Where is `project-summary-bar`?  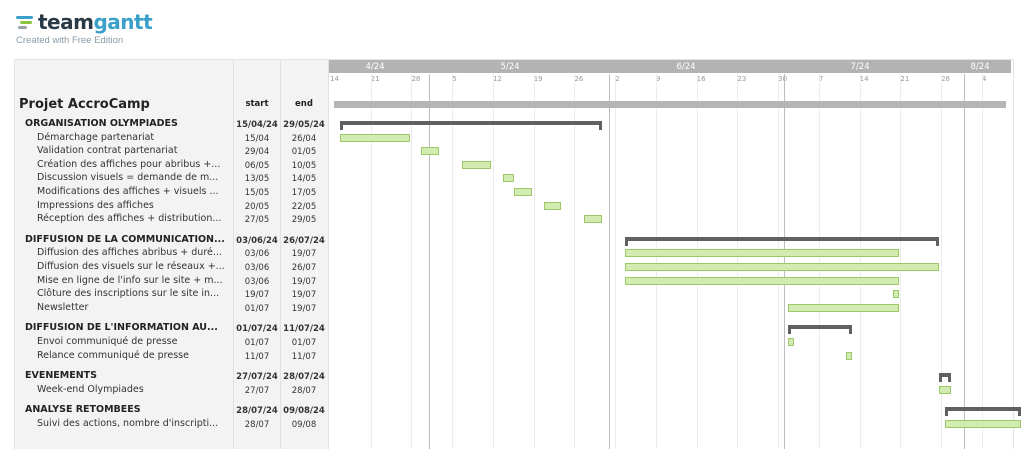
project-summary-bar is located at coordinates (670, 104).